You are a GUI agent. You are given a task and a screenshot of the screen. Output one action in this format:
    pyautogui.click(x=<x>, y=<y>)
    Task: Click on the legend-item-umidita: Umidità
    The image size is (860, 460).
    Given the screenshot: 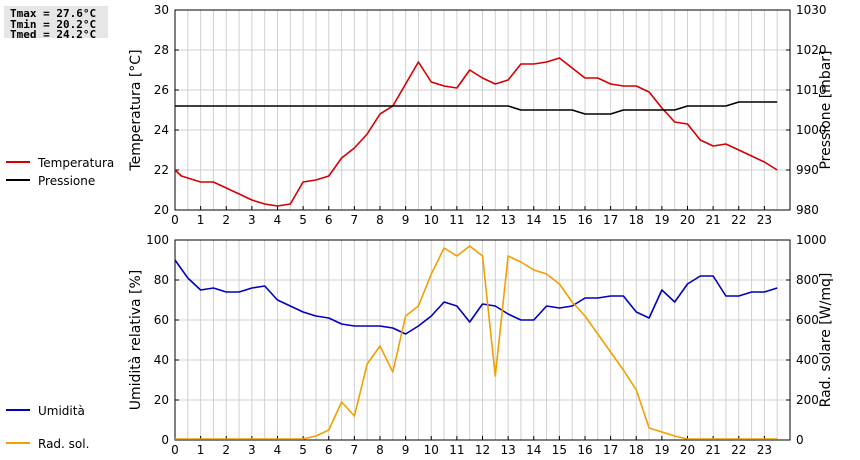 What is the action you would take?
    pyautogui.click(x=45, y=411)
    